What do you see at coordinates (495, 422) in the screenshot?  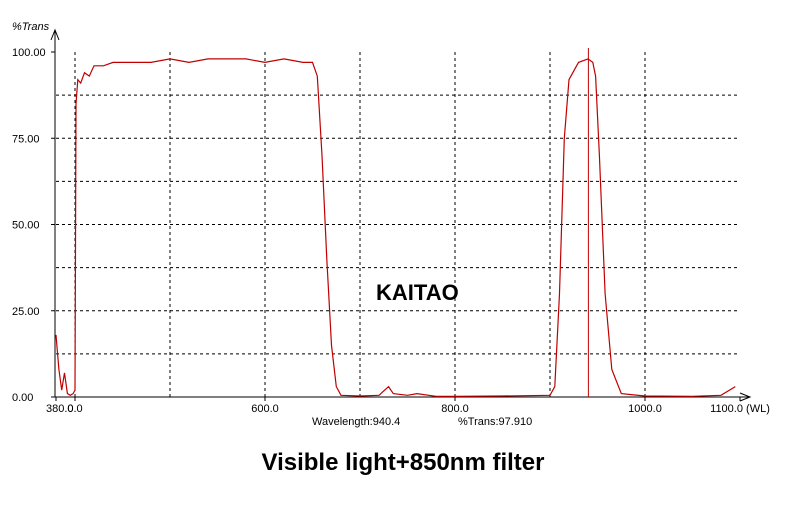 I see `cursor-trans: %Trans:97.910` at bounding box center [495, 422].